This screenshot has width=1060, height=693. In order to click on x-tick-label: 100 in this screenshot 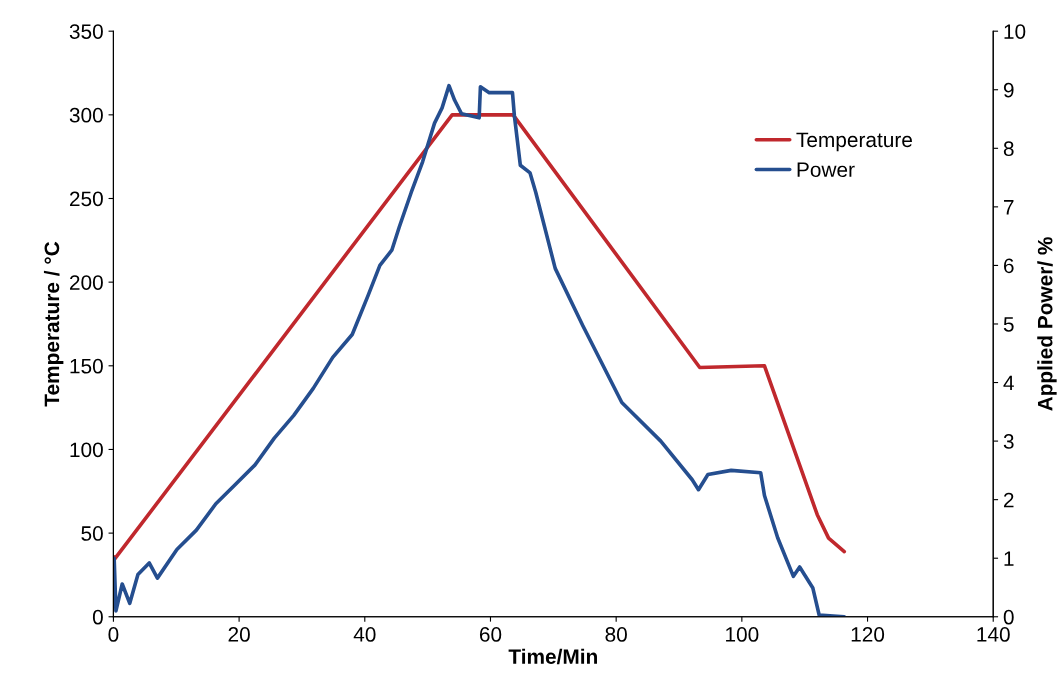, I will do `click(742, 634)`.